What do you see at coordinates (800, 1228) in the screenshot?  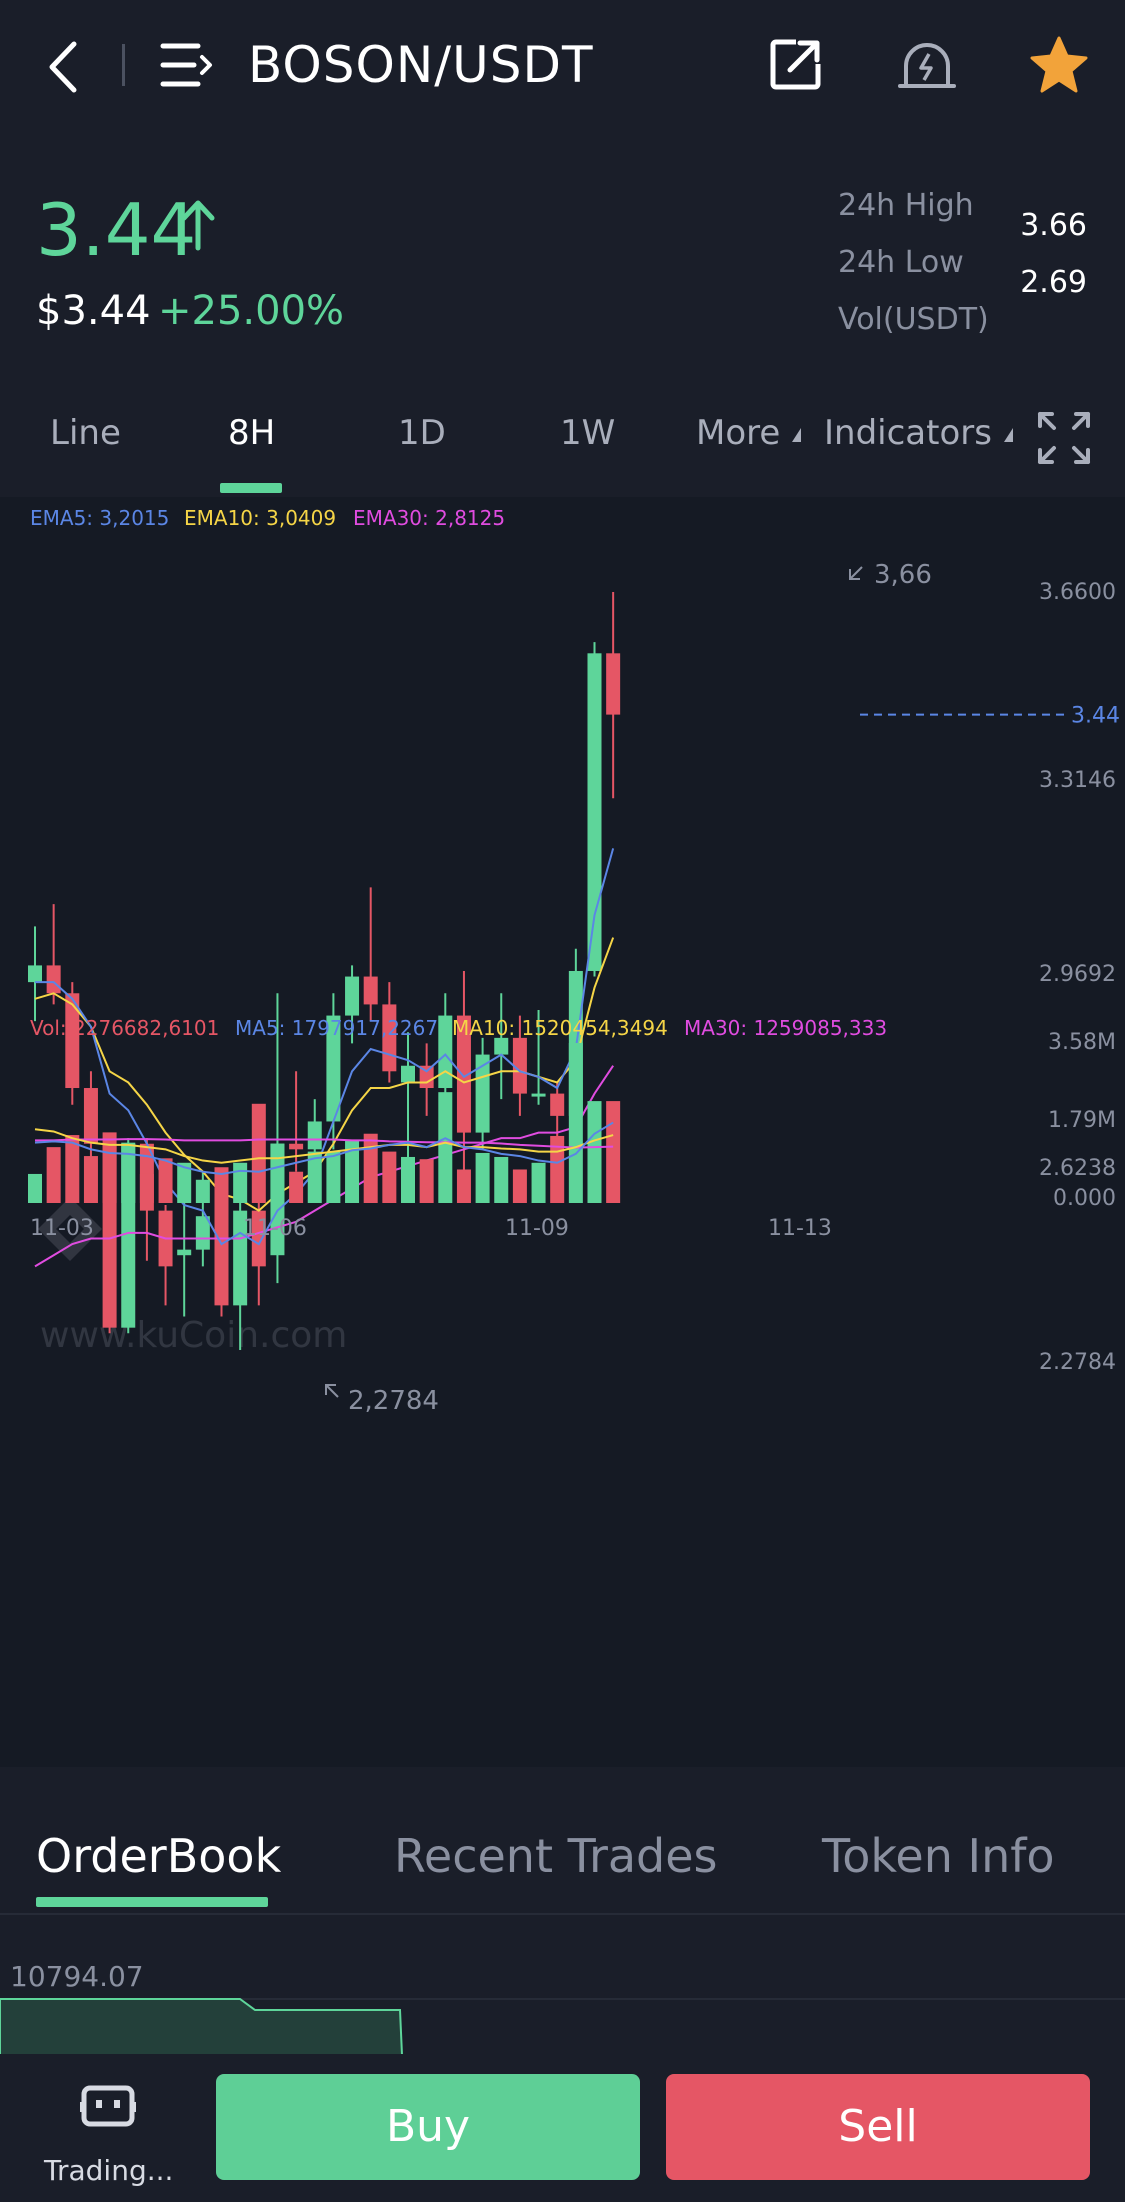 I see `x-axis-label: 11-13` at bounding box center [800, 1228].